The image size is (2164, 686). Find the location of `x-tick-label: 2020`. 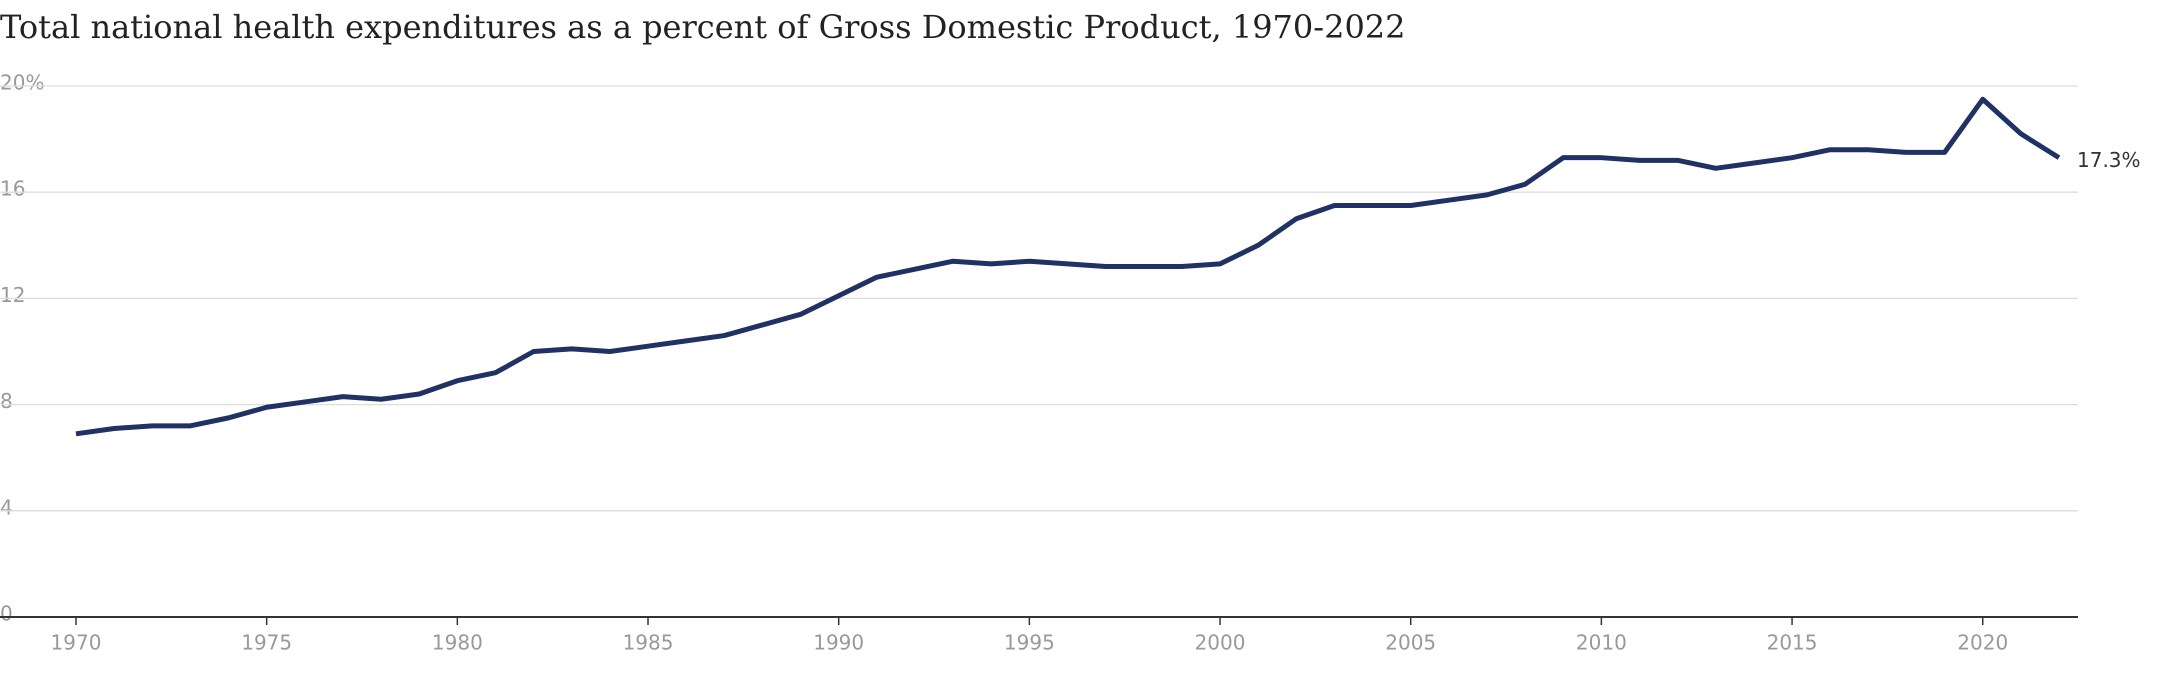

x-tick-label: 2020 is located at coordinates (1982, 643).